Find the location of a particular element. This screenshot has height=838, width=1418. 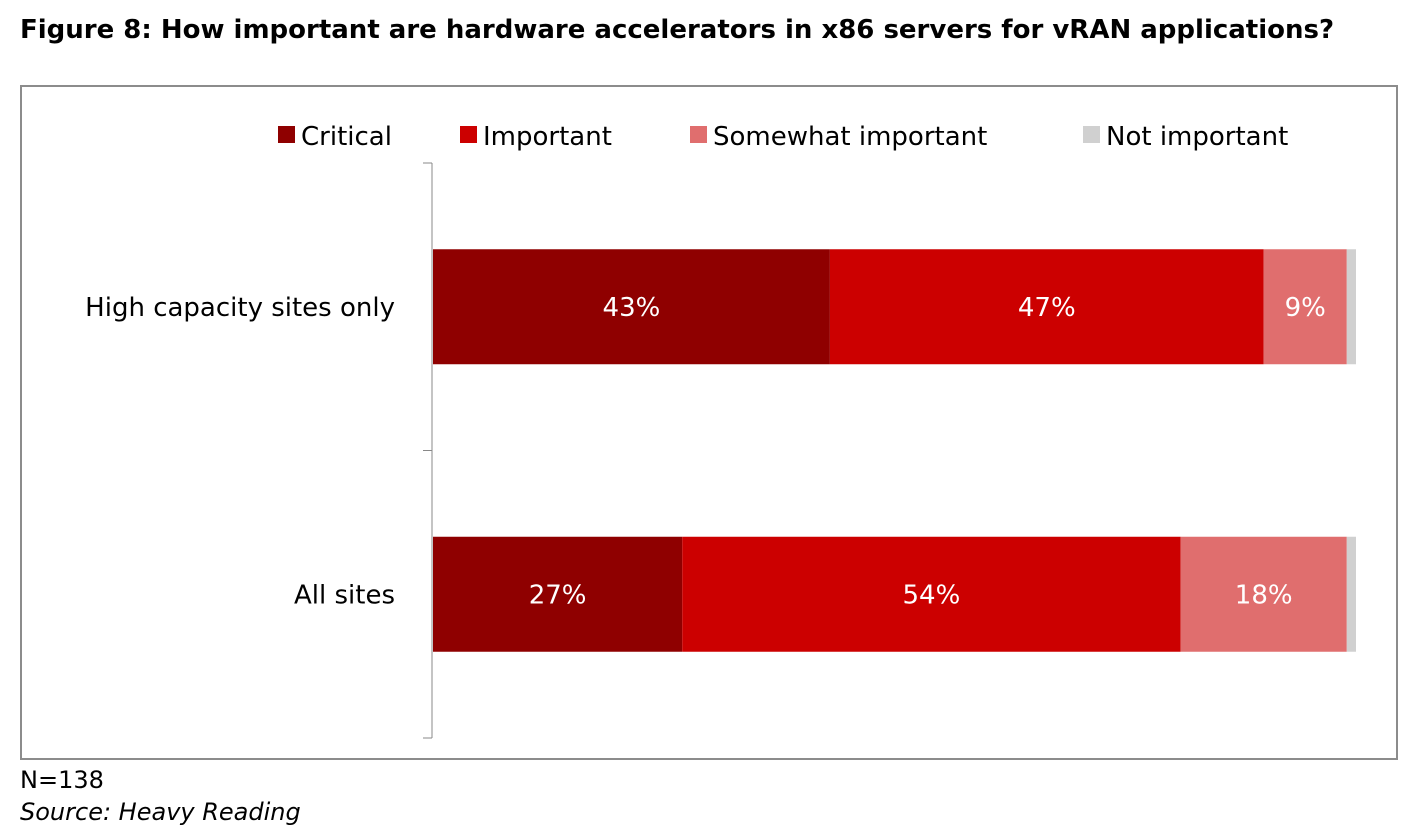

data-label: 54% is located at coordinates (932, 595).